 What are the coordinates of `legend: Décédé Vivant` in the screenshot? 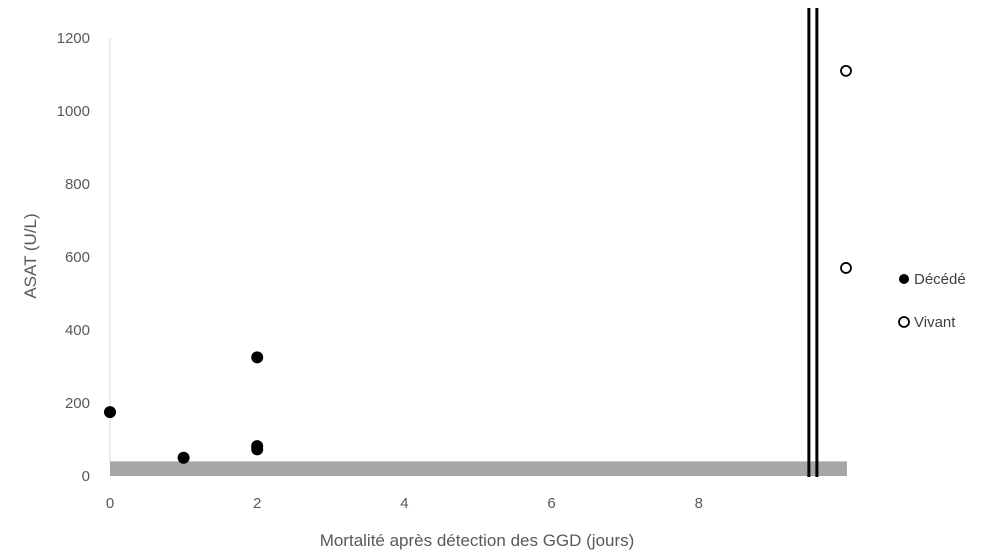 It's located at (932, 301).